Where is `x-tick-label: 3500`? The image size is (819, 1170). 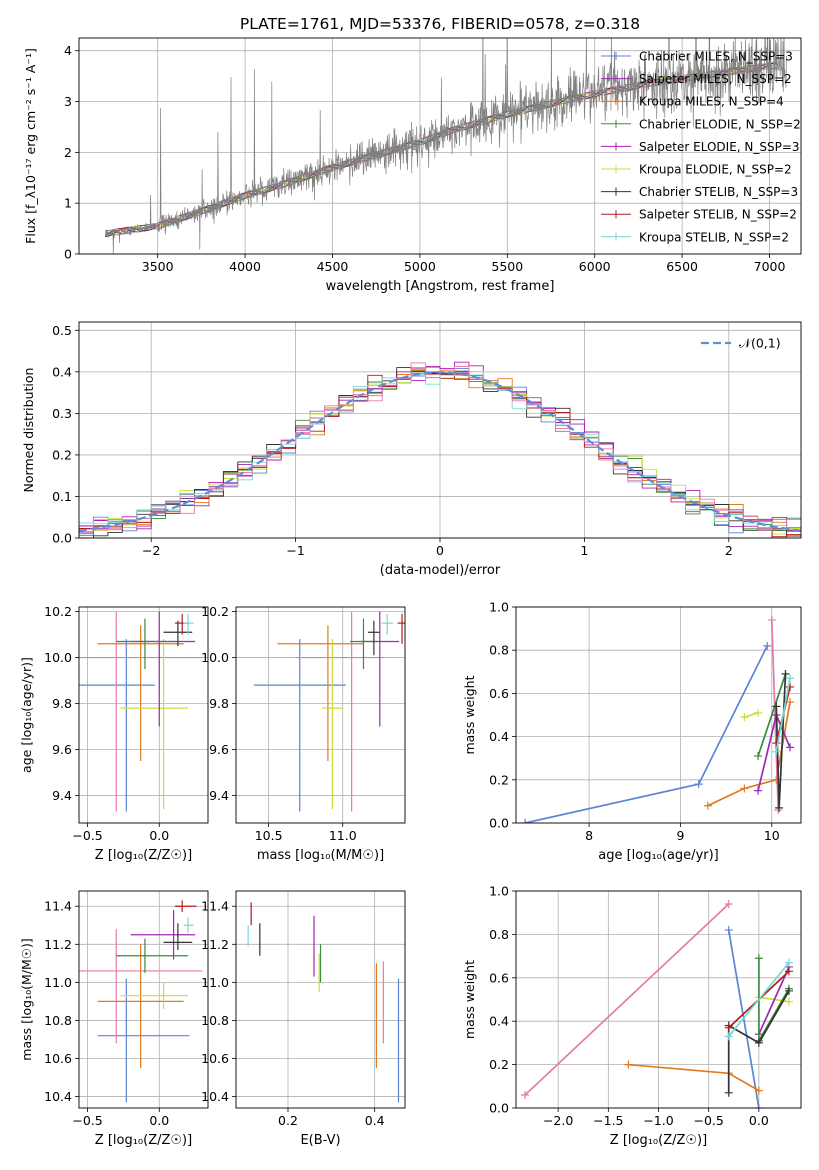
x-tick-label: 3500 is located at coordinates (158, 266).